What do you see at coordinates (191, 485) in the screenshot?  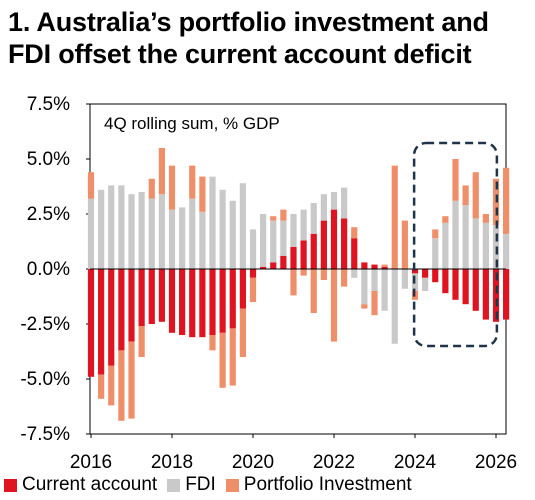 I see `legend-item-fdi: FDI` at bounding box center [191, 485].